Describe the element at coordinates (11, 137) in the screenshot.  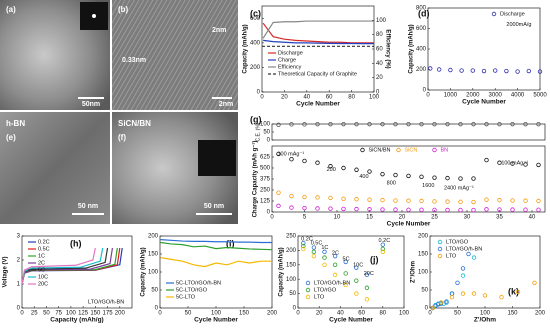
I see `panel-label: (e)` at that location.